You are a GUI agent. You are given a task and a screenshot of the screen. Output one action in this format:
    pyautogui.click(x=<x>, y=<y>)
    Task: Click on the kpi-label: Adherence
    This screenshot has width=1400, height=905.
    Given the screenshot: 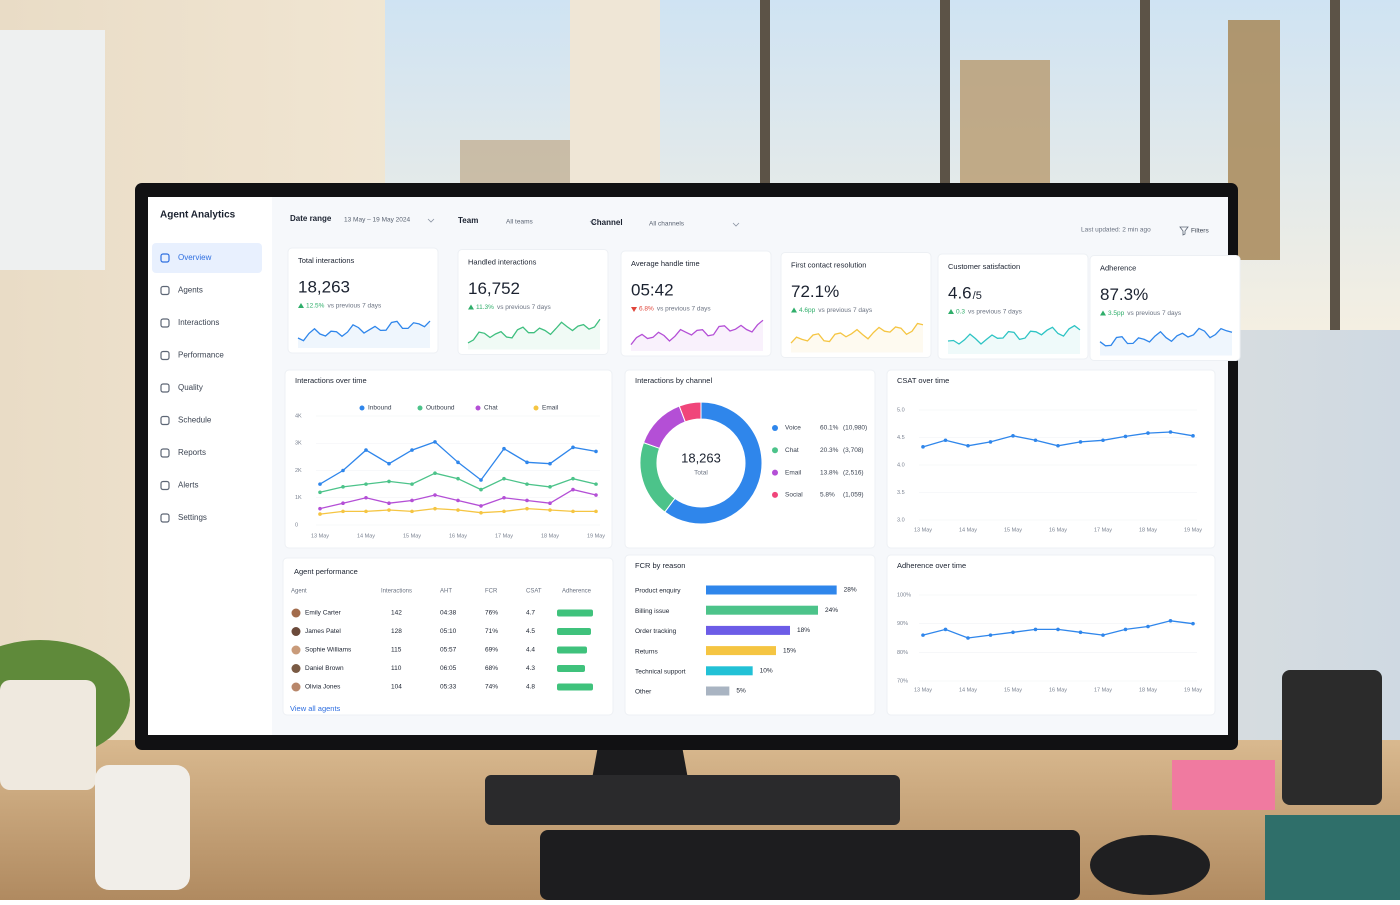 What is the action you would take?
    pyautogui.click(x=1118, y=267)
    